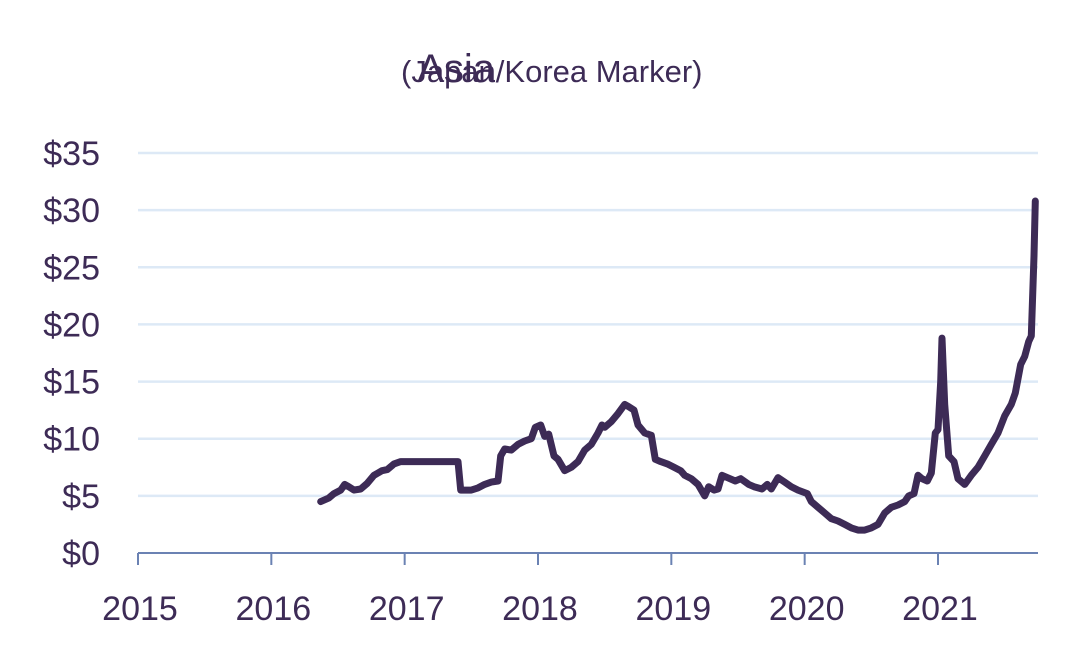 This screenshot has height=660, width=1089. Describe the element at coordinates (140, 609) in the screenshot. I see `x-tick-label: 2015` at that location.